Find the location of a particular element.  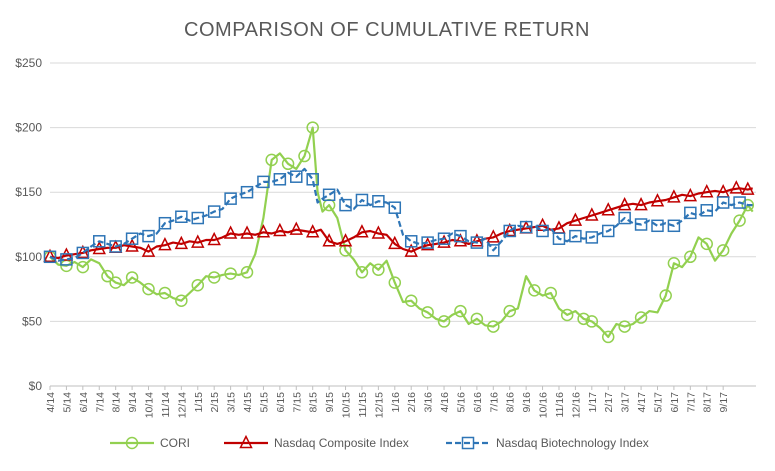

x-tick-label: 10/15 is located at coordinates (347, 405).